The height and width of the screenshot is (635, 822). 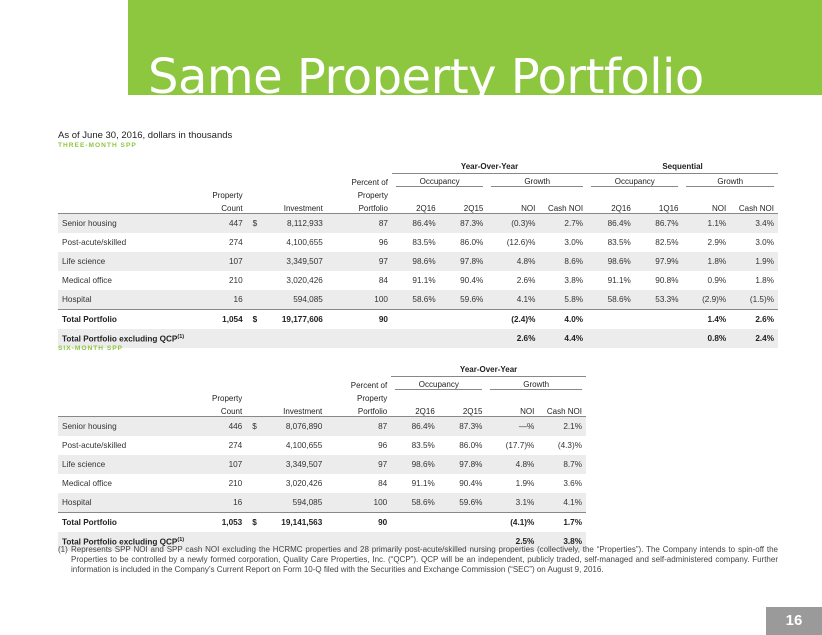 I want to click on col-header-percent-1: Percent of, so click(x=369, y=385).